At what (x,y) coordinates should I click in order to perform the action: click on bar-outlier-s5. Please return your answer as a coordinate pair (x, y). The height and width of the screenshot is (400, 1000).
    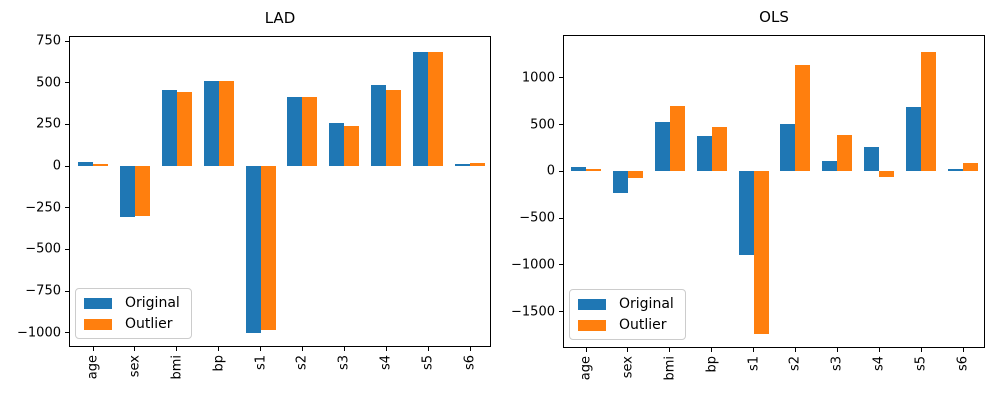
    Looking at the image, I should click on (929, 111).